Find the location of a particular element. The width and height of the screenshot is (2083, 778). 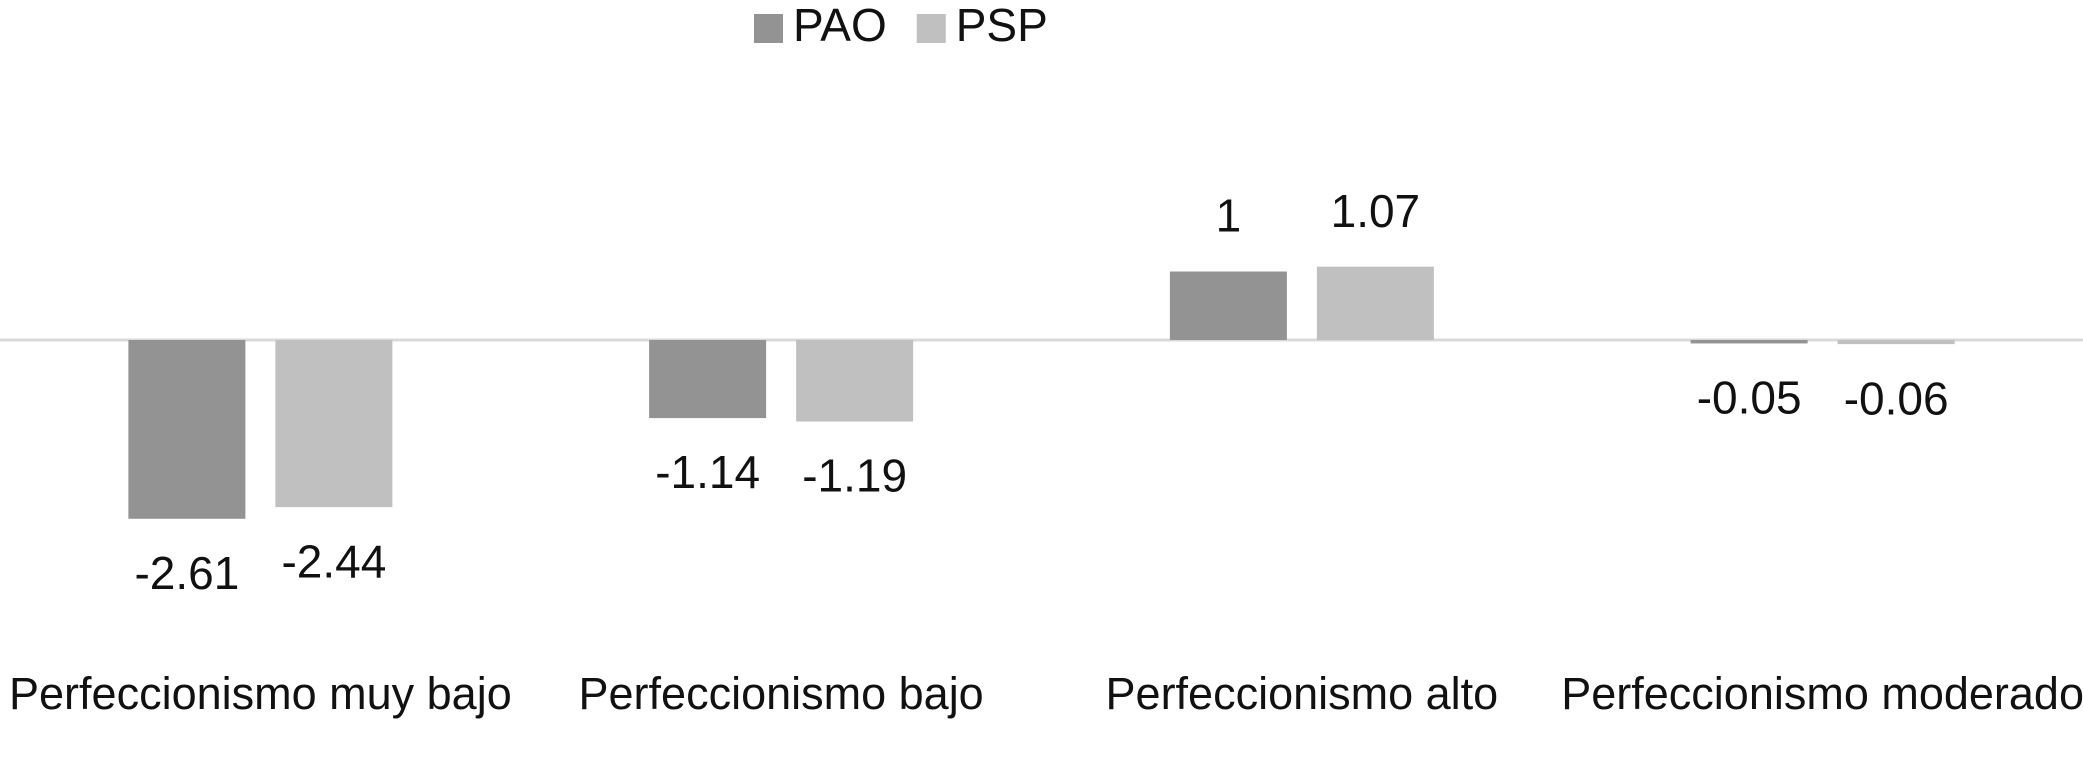

legend-label: PAO is located at coordinates (840, 25).